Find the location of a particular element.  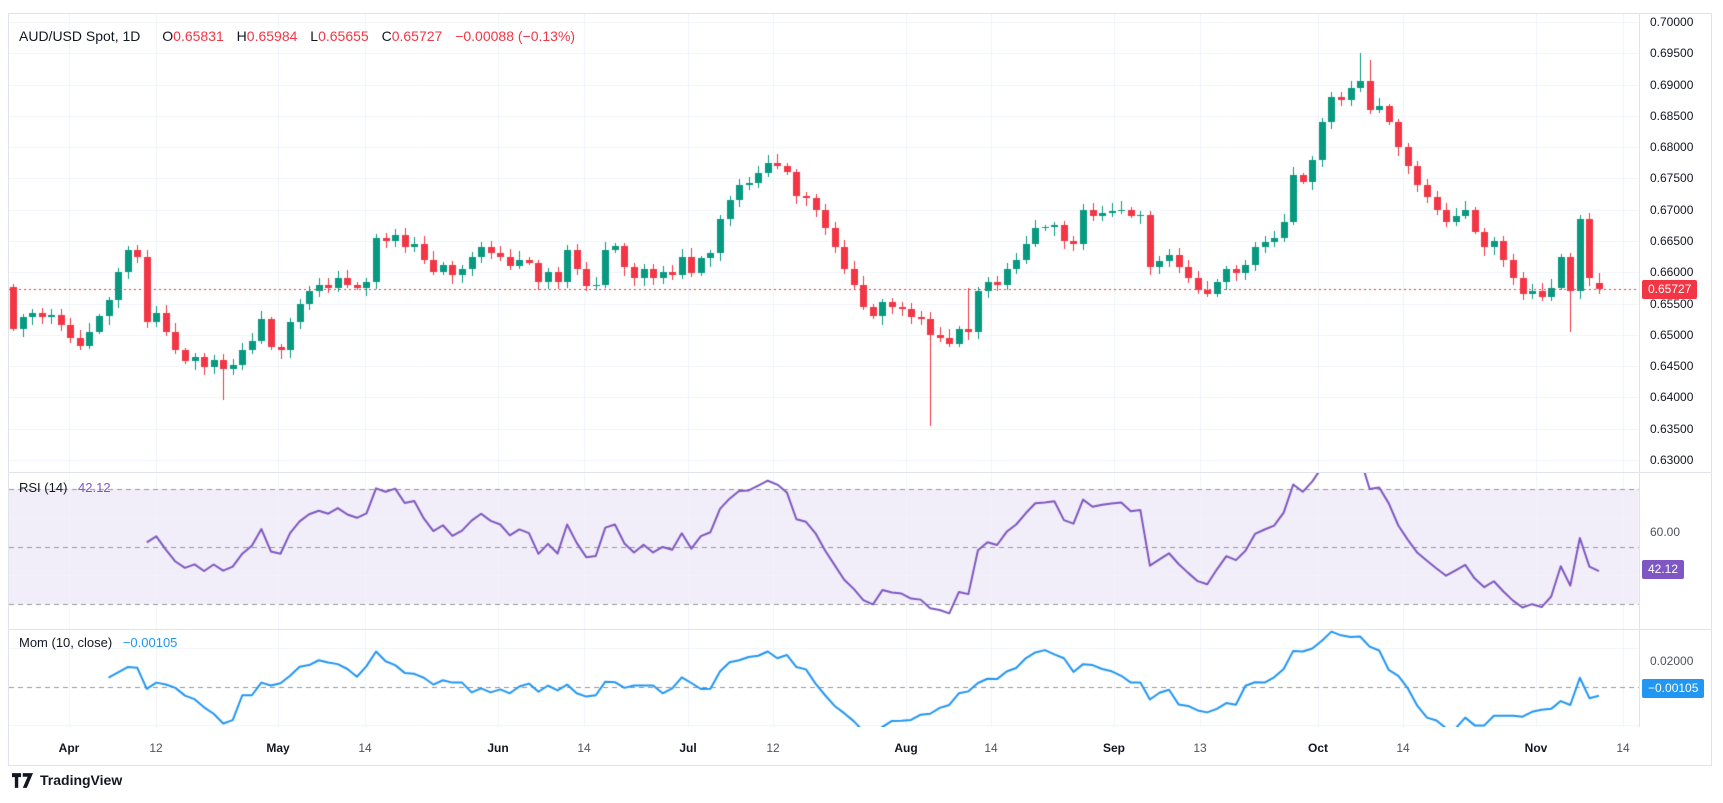

momentum-pane-canvas is located at coordinates (860, 678).